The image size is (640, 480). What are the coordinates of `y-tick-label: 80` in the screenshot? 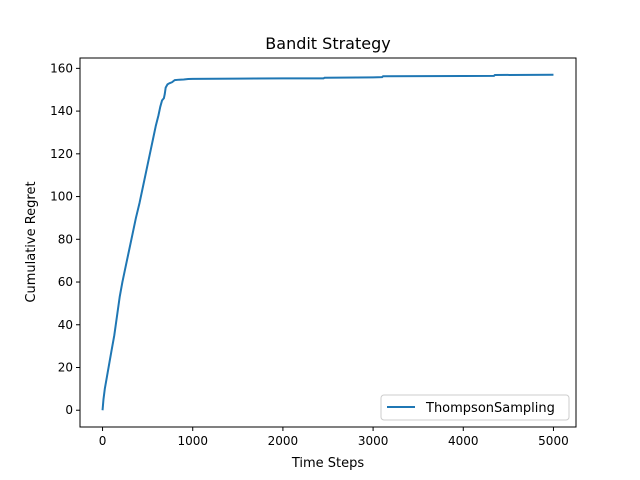 It's located at (65, 239).